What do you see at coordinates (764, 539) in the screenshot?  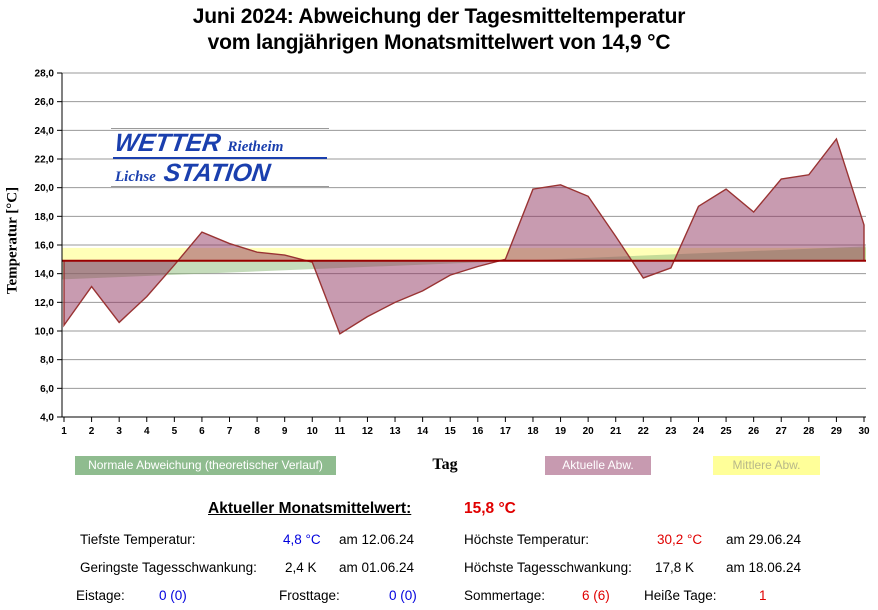 I see `highest-temp-date: am 29.06.24` at bounding box center [764, 539].